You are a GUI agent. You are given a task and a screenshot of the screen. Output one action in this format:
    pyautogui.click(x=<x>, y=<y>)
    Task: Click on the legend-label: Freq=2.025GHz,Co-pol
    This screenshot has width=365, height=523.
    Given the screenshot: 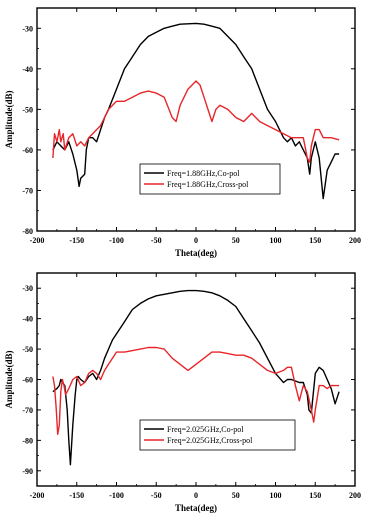 What is the action you would take?
    pyautogui.click(x=205, y=429)
    